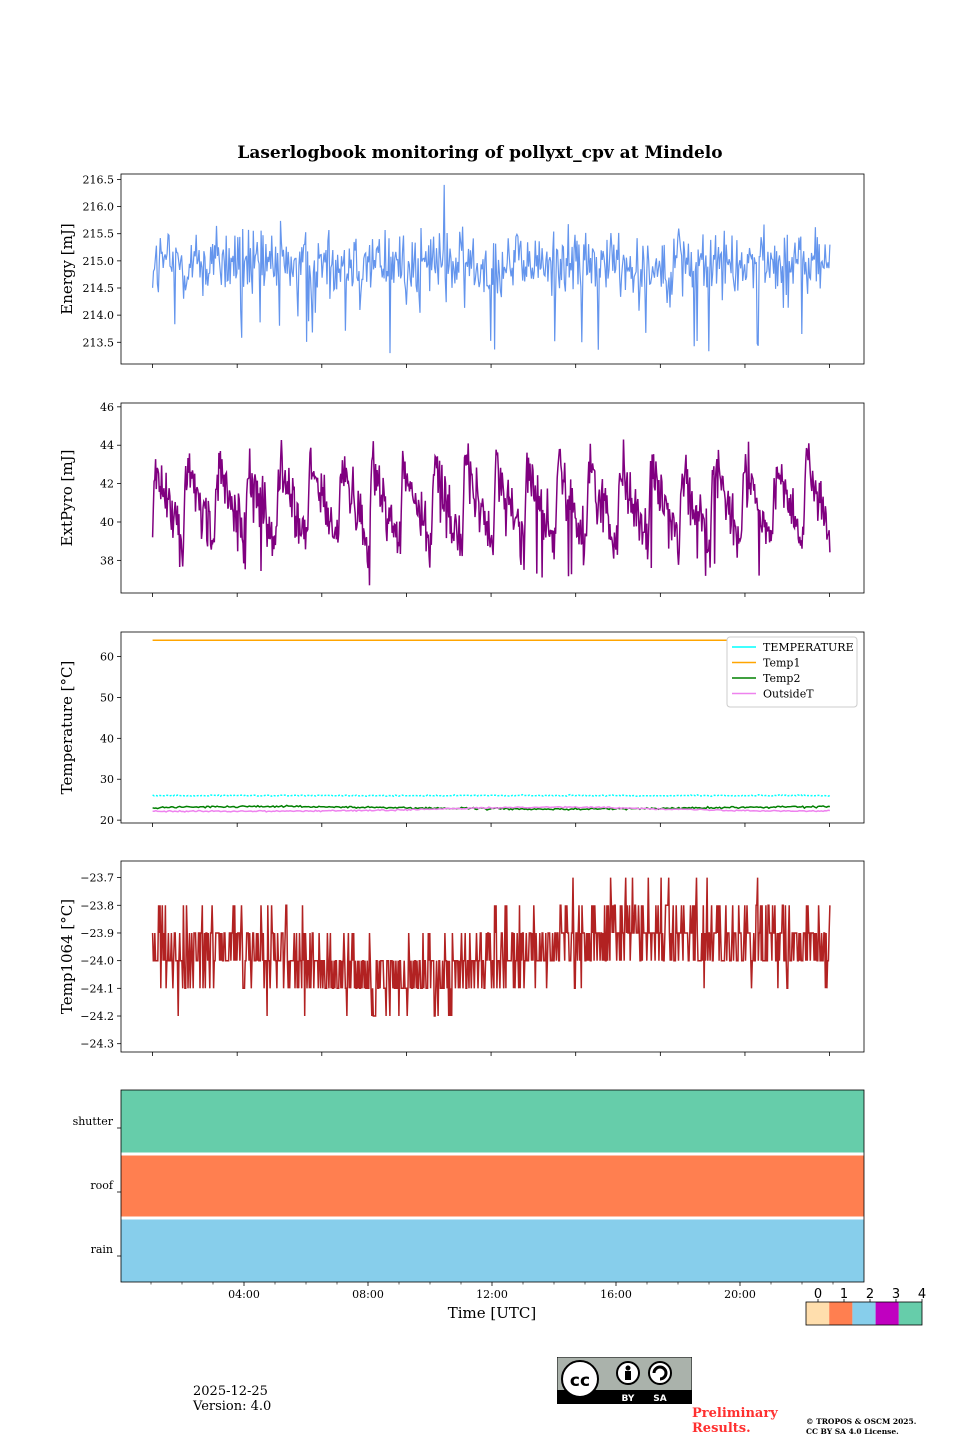  What do you see at coordinates (861, 1421) in the screenshot?
I see `copyright-line1: © TROPOS & OSCM 2025.` at bounding box center [861, 1421].